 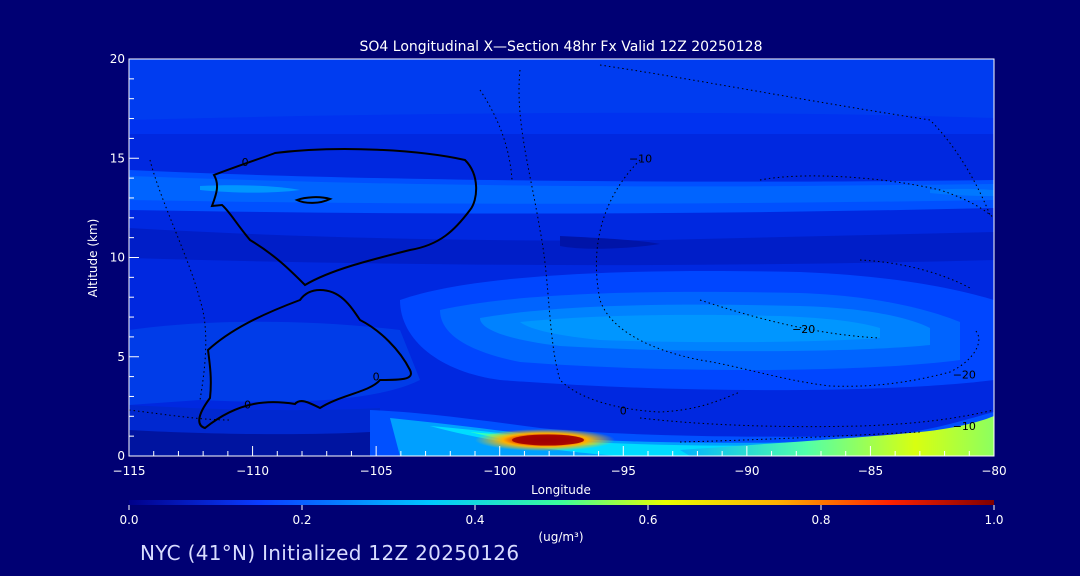 I want to click on y-tick-label: 20, so click(x=117, y=59).